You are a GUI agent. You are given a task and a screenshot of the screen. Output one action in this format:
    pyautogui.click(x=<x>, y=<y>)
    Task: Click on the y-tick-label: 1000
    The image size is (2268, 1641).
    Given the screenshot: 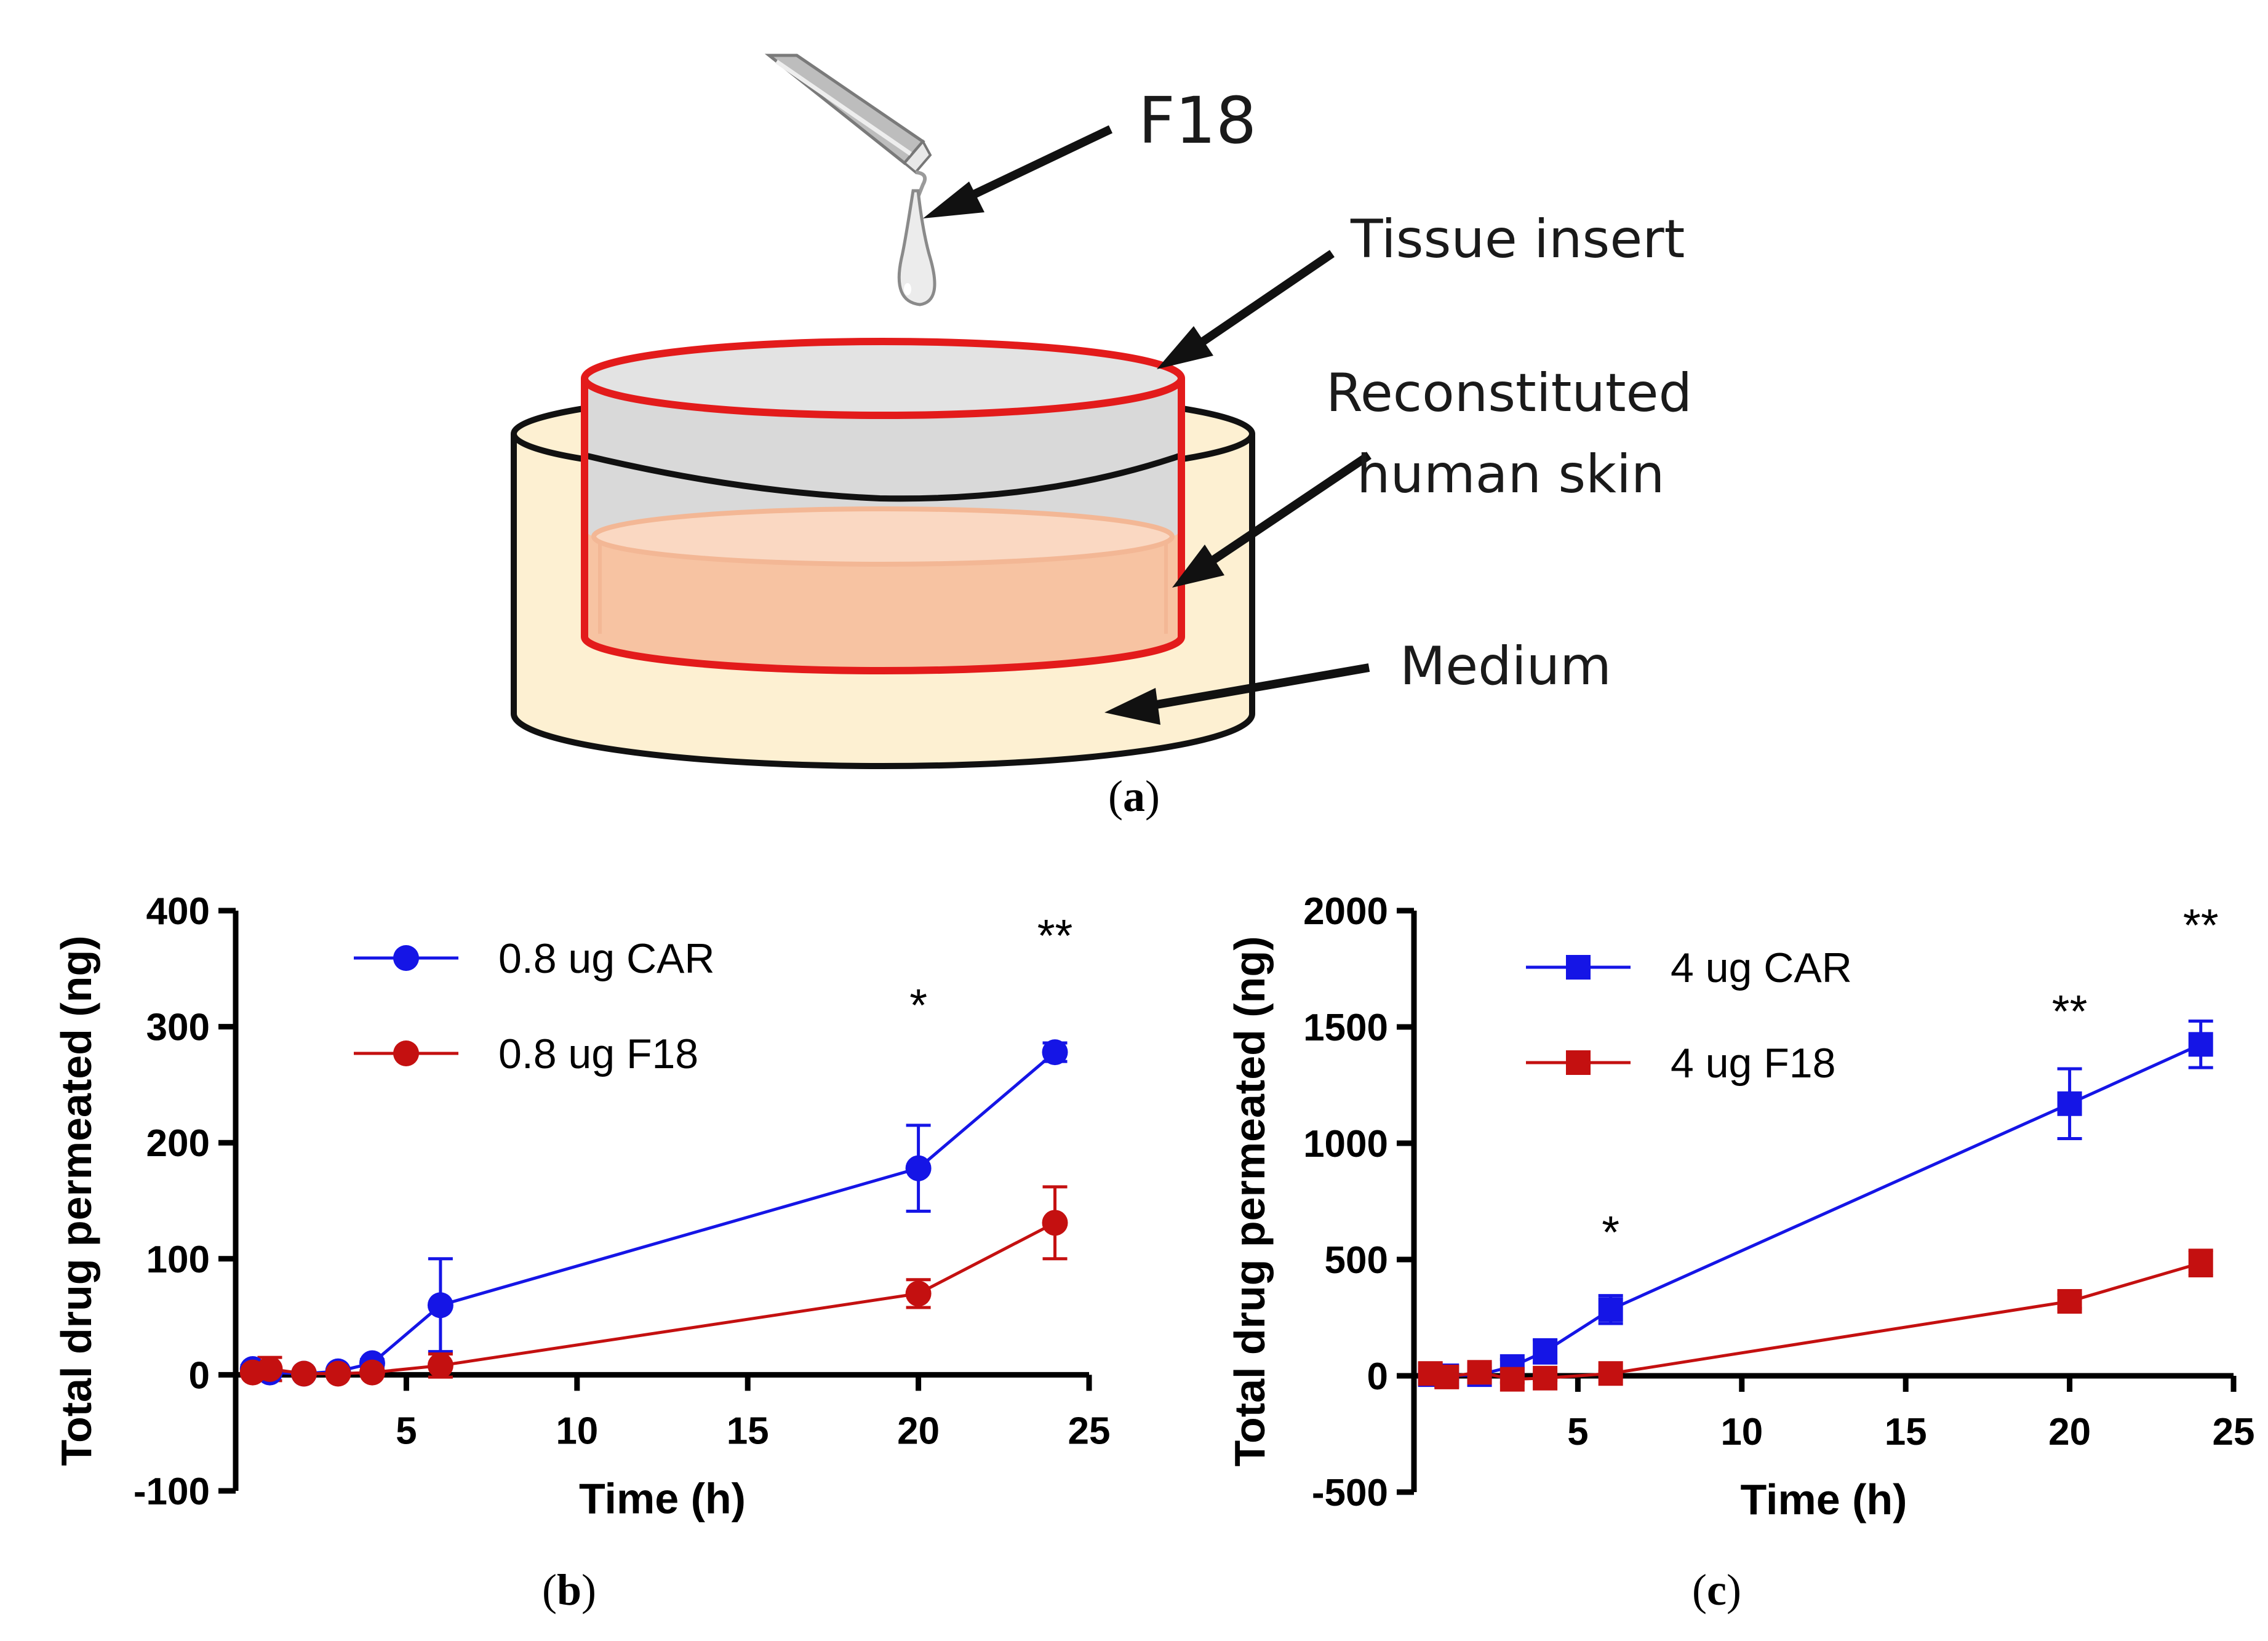 What is the action you would take?
    pyautogui.click(x=1345, y=1144)
    